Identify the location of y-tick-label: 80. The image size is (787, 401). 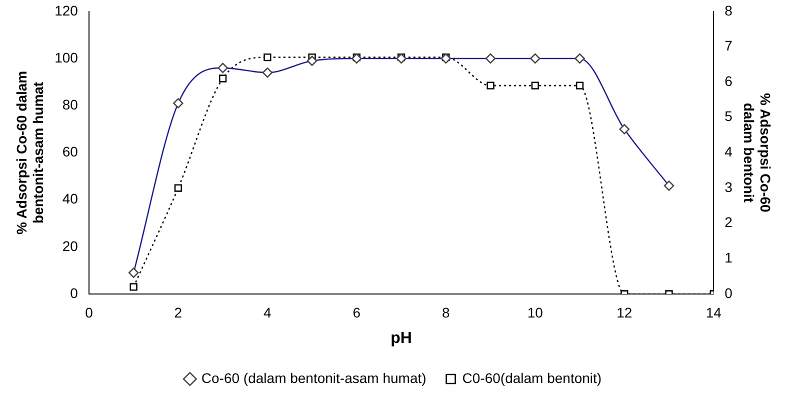
(70, 104).